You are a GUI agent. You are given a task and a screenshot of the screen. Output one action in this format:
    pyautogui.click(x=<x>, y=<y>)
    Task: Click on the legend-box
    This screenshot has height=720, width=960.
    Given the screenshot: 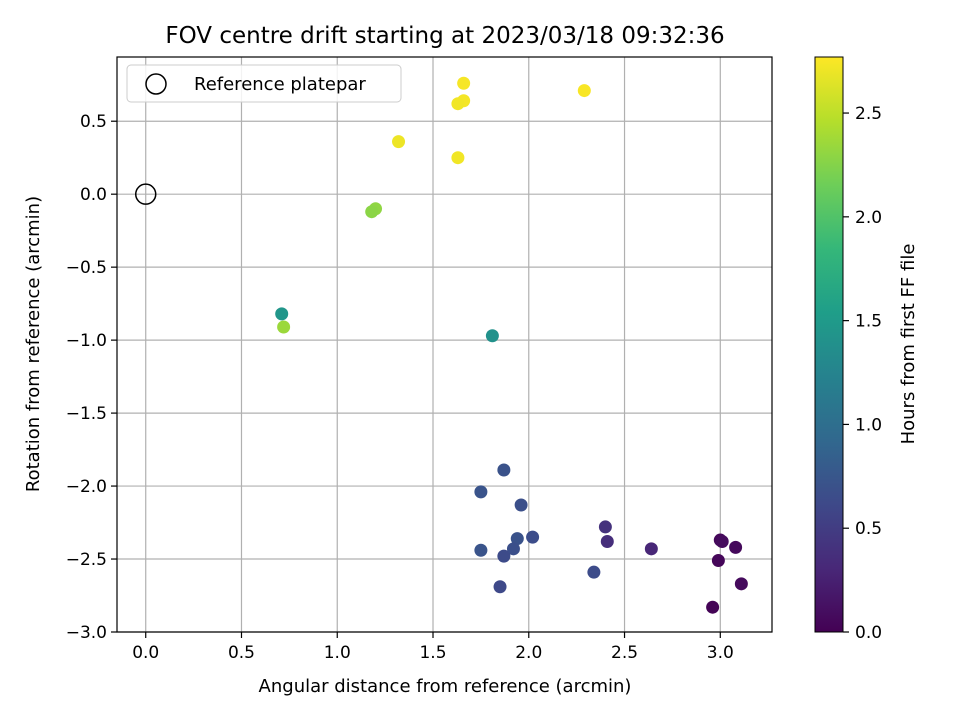 What is the action you would take?
    pyautogui.click(x=264, y=83)
    